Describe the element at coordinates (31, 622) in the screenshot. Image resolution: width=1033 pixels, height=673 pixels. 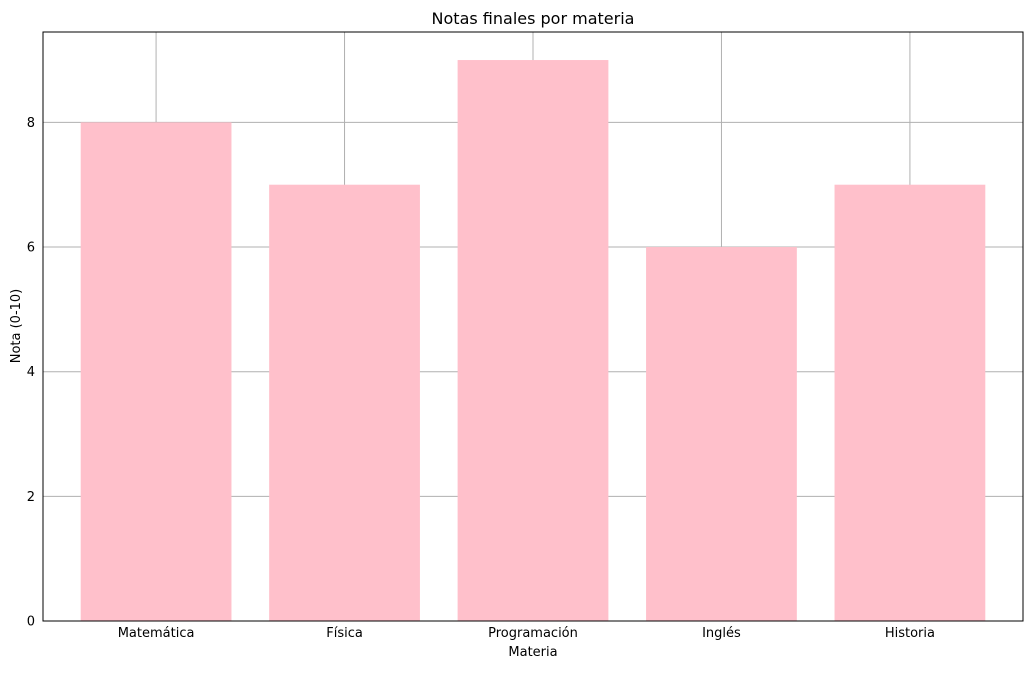
I see `y-tick-label: 0` at that location.